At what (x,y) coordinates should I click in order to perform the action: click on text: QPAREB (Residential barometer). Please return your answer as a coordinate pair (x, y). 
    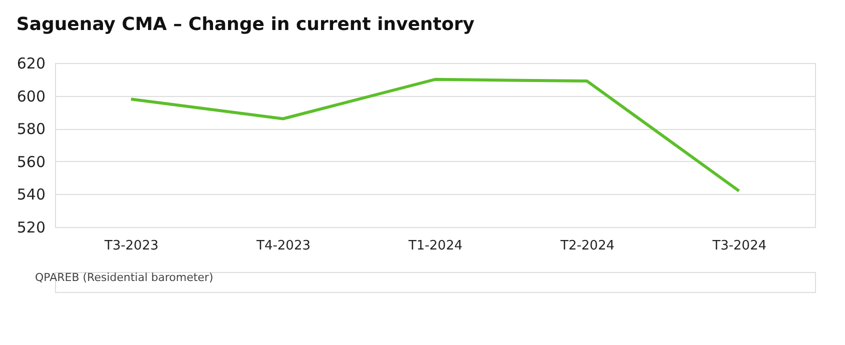
    Looking at the image, I should click on (124, 277).